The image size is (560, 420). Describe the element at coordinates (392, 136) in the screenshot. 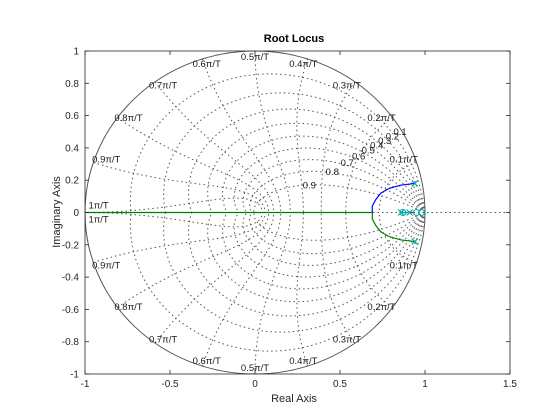

I see `damping-label: 0.2` at that location.